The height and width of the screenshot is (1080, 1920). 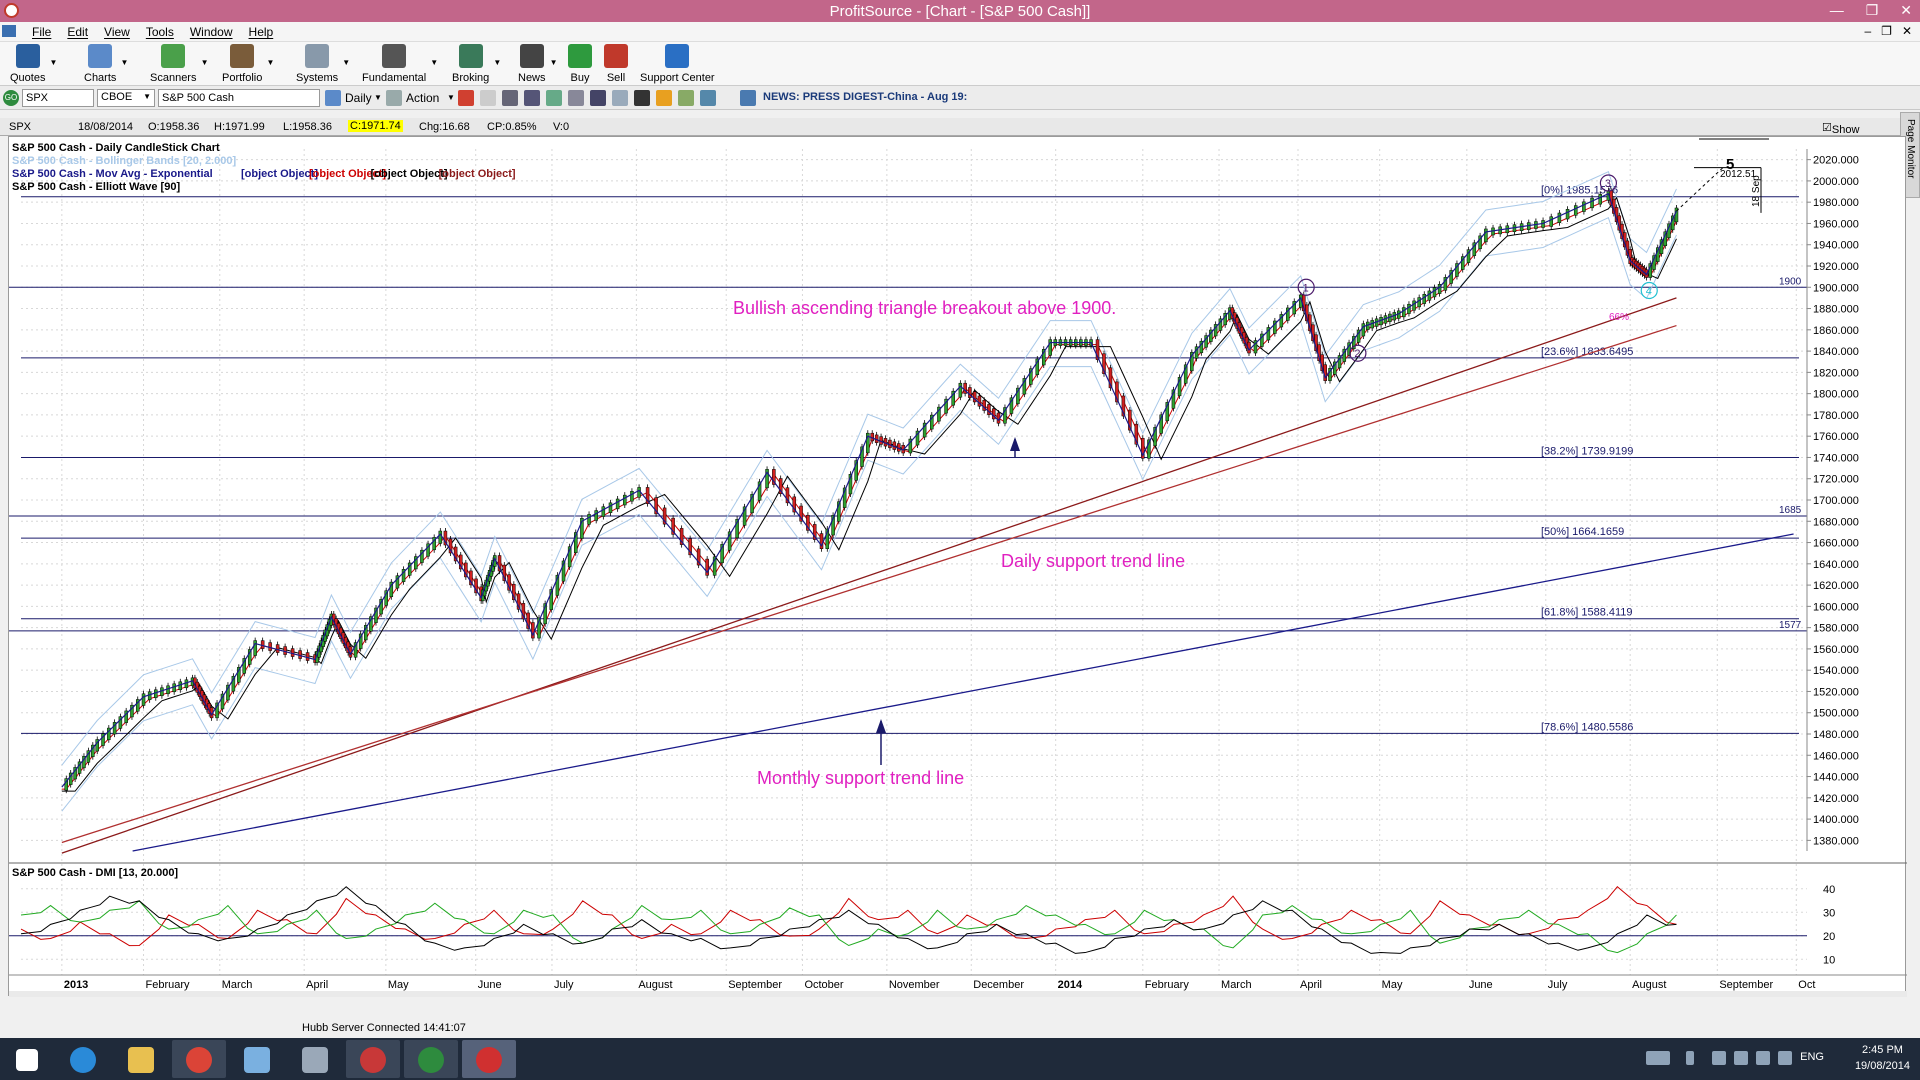 What do you see at coordinates (466, 98) in the screenshot?
I see `down-arrow-tool-icon` at bounding box center [466, 98].